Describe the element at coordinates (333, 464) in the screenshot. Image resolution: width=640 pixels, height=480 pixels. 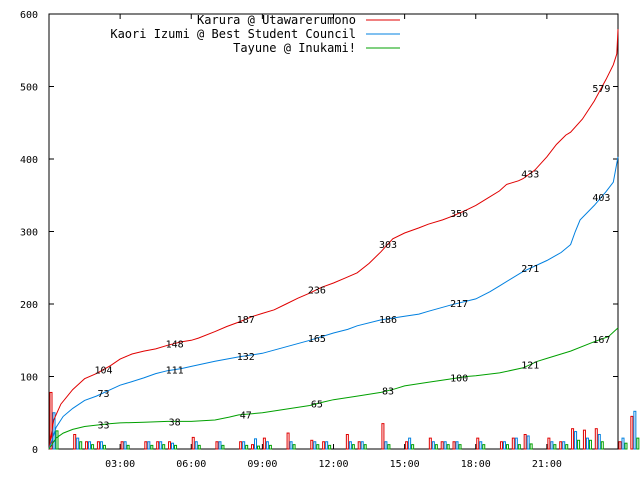
I see `x-tick-label: 12:00` at that location.